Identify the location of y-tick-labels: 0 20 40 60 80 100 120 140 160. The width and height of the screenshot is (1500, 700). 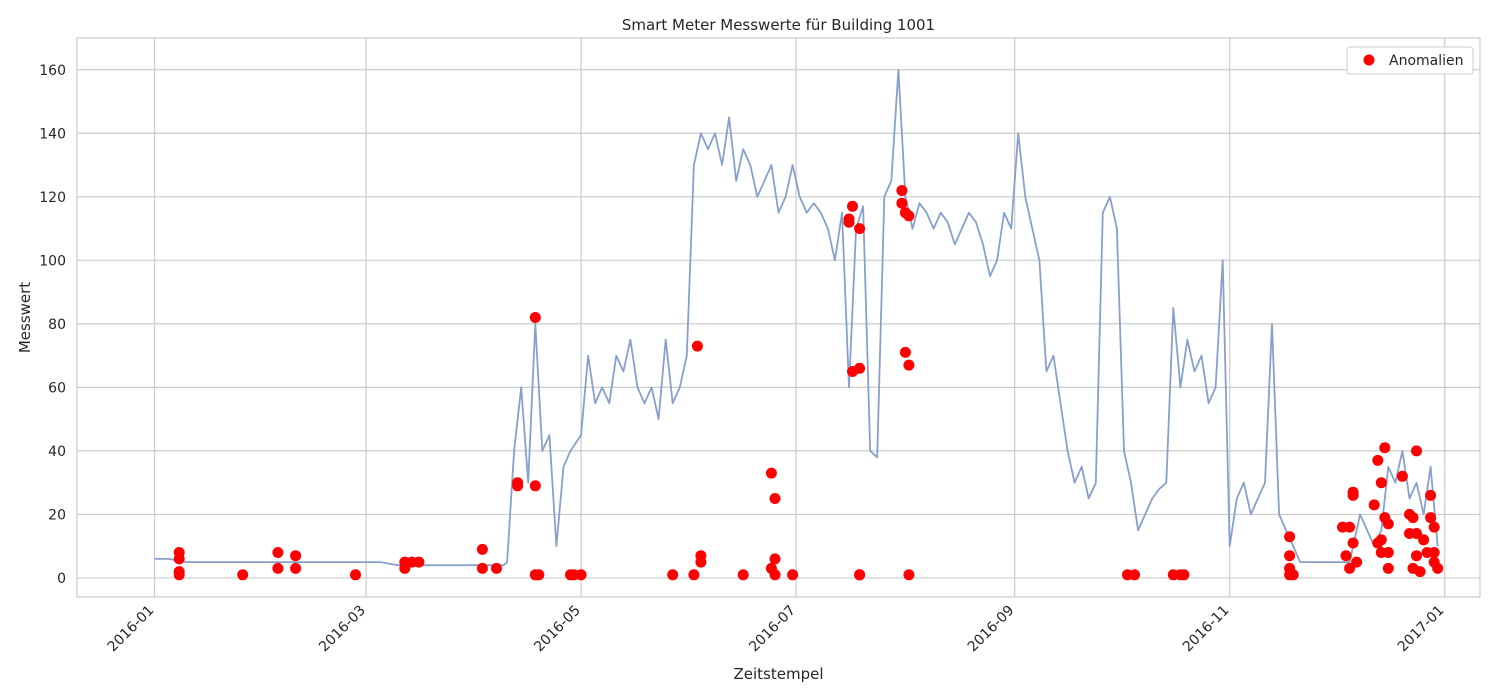
(52, 325).